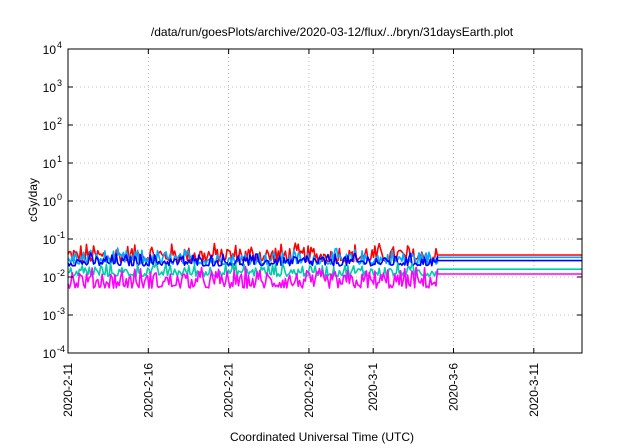  Describe the element at coordinates (229, 390) in the screenshot. I see `x-tick-label: 2020-2-21` at that location.